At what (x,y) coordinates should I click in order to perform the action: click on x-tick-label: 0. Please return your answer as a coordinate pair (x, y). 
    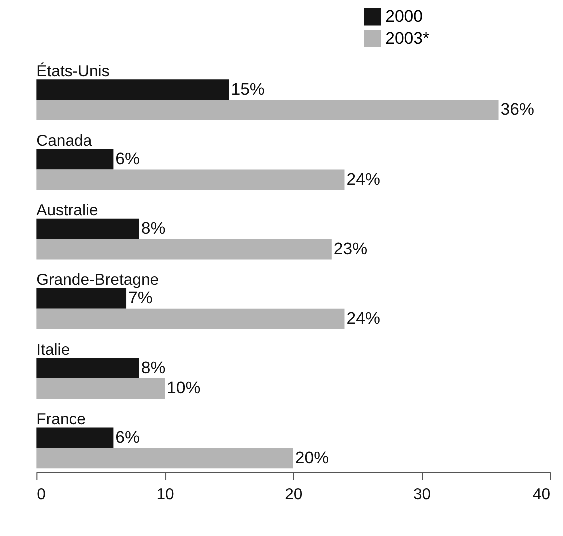
    Looking at the image, I should click on (41, 495).